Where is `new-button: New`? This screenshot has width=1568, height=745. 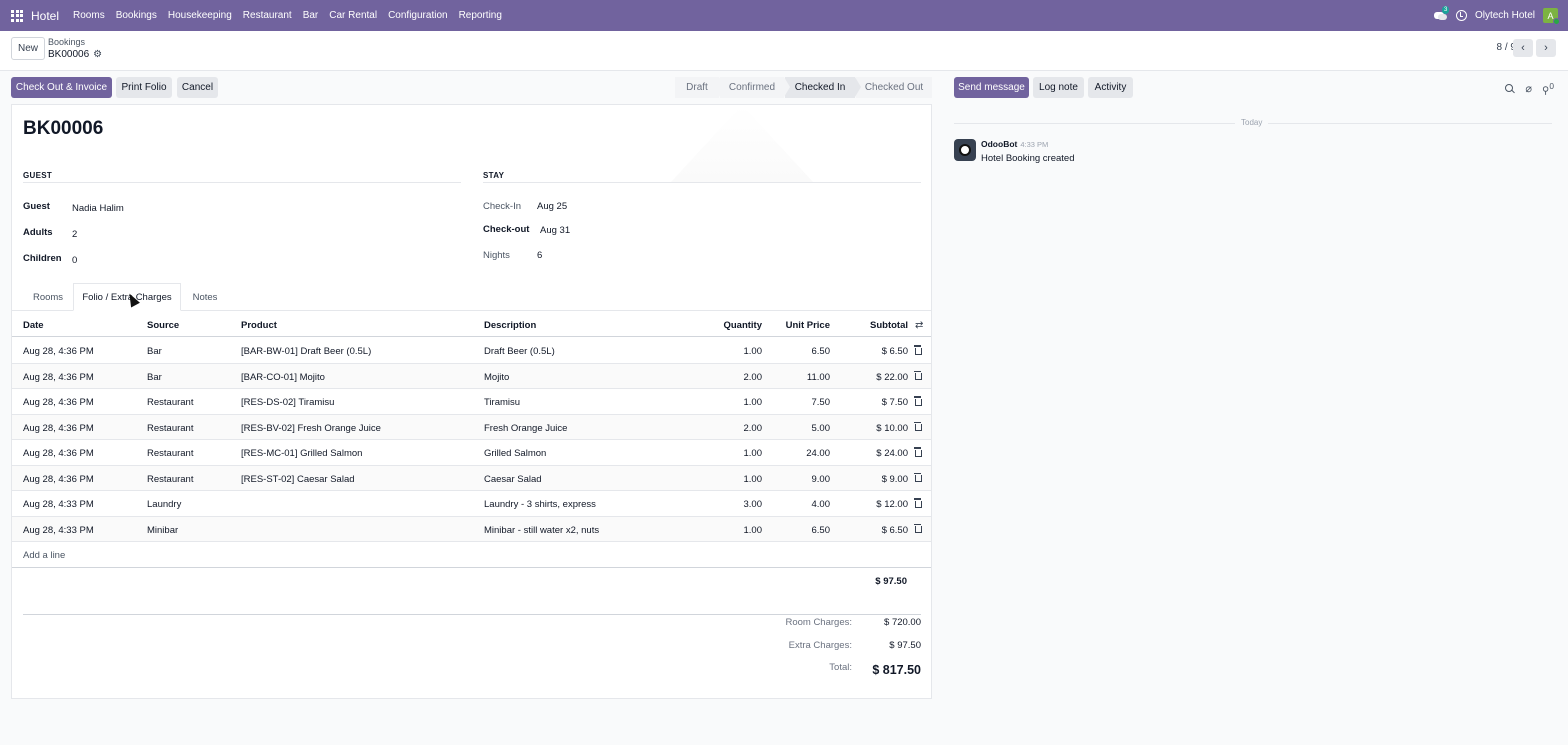
new-button: New is located at coordinates (28, 48).